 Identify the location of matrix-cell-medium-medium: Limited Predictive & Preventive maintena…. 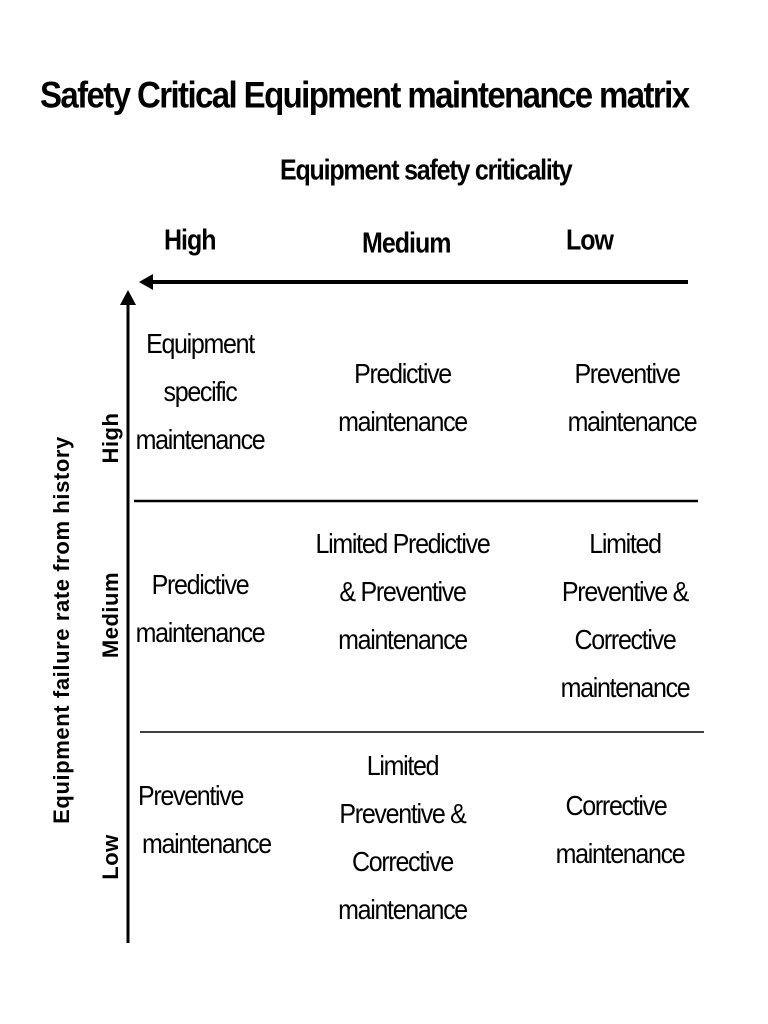
(402, 592).